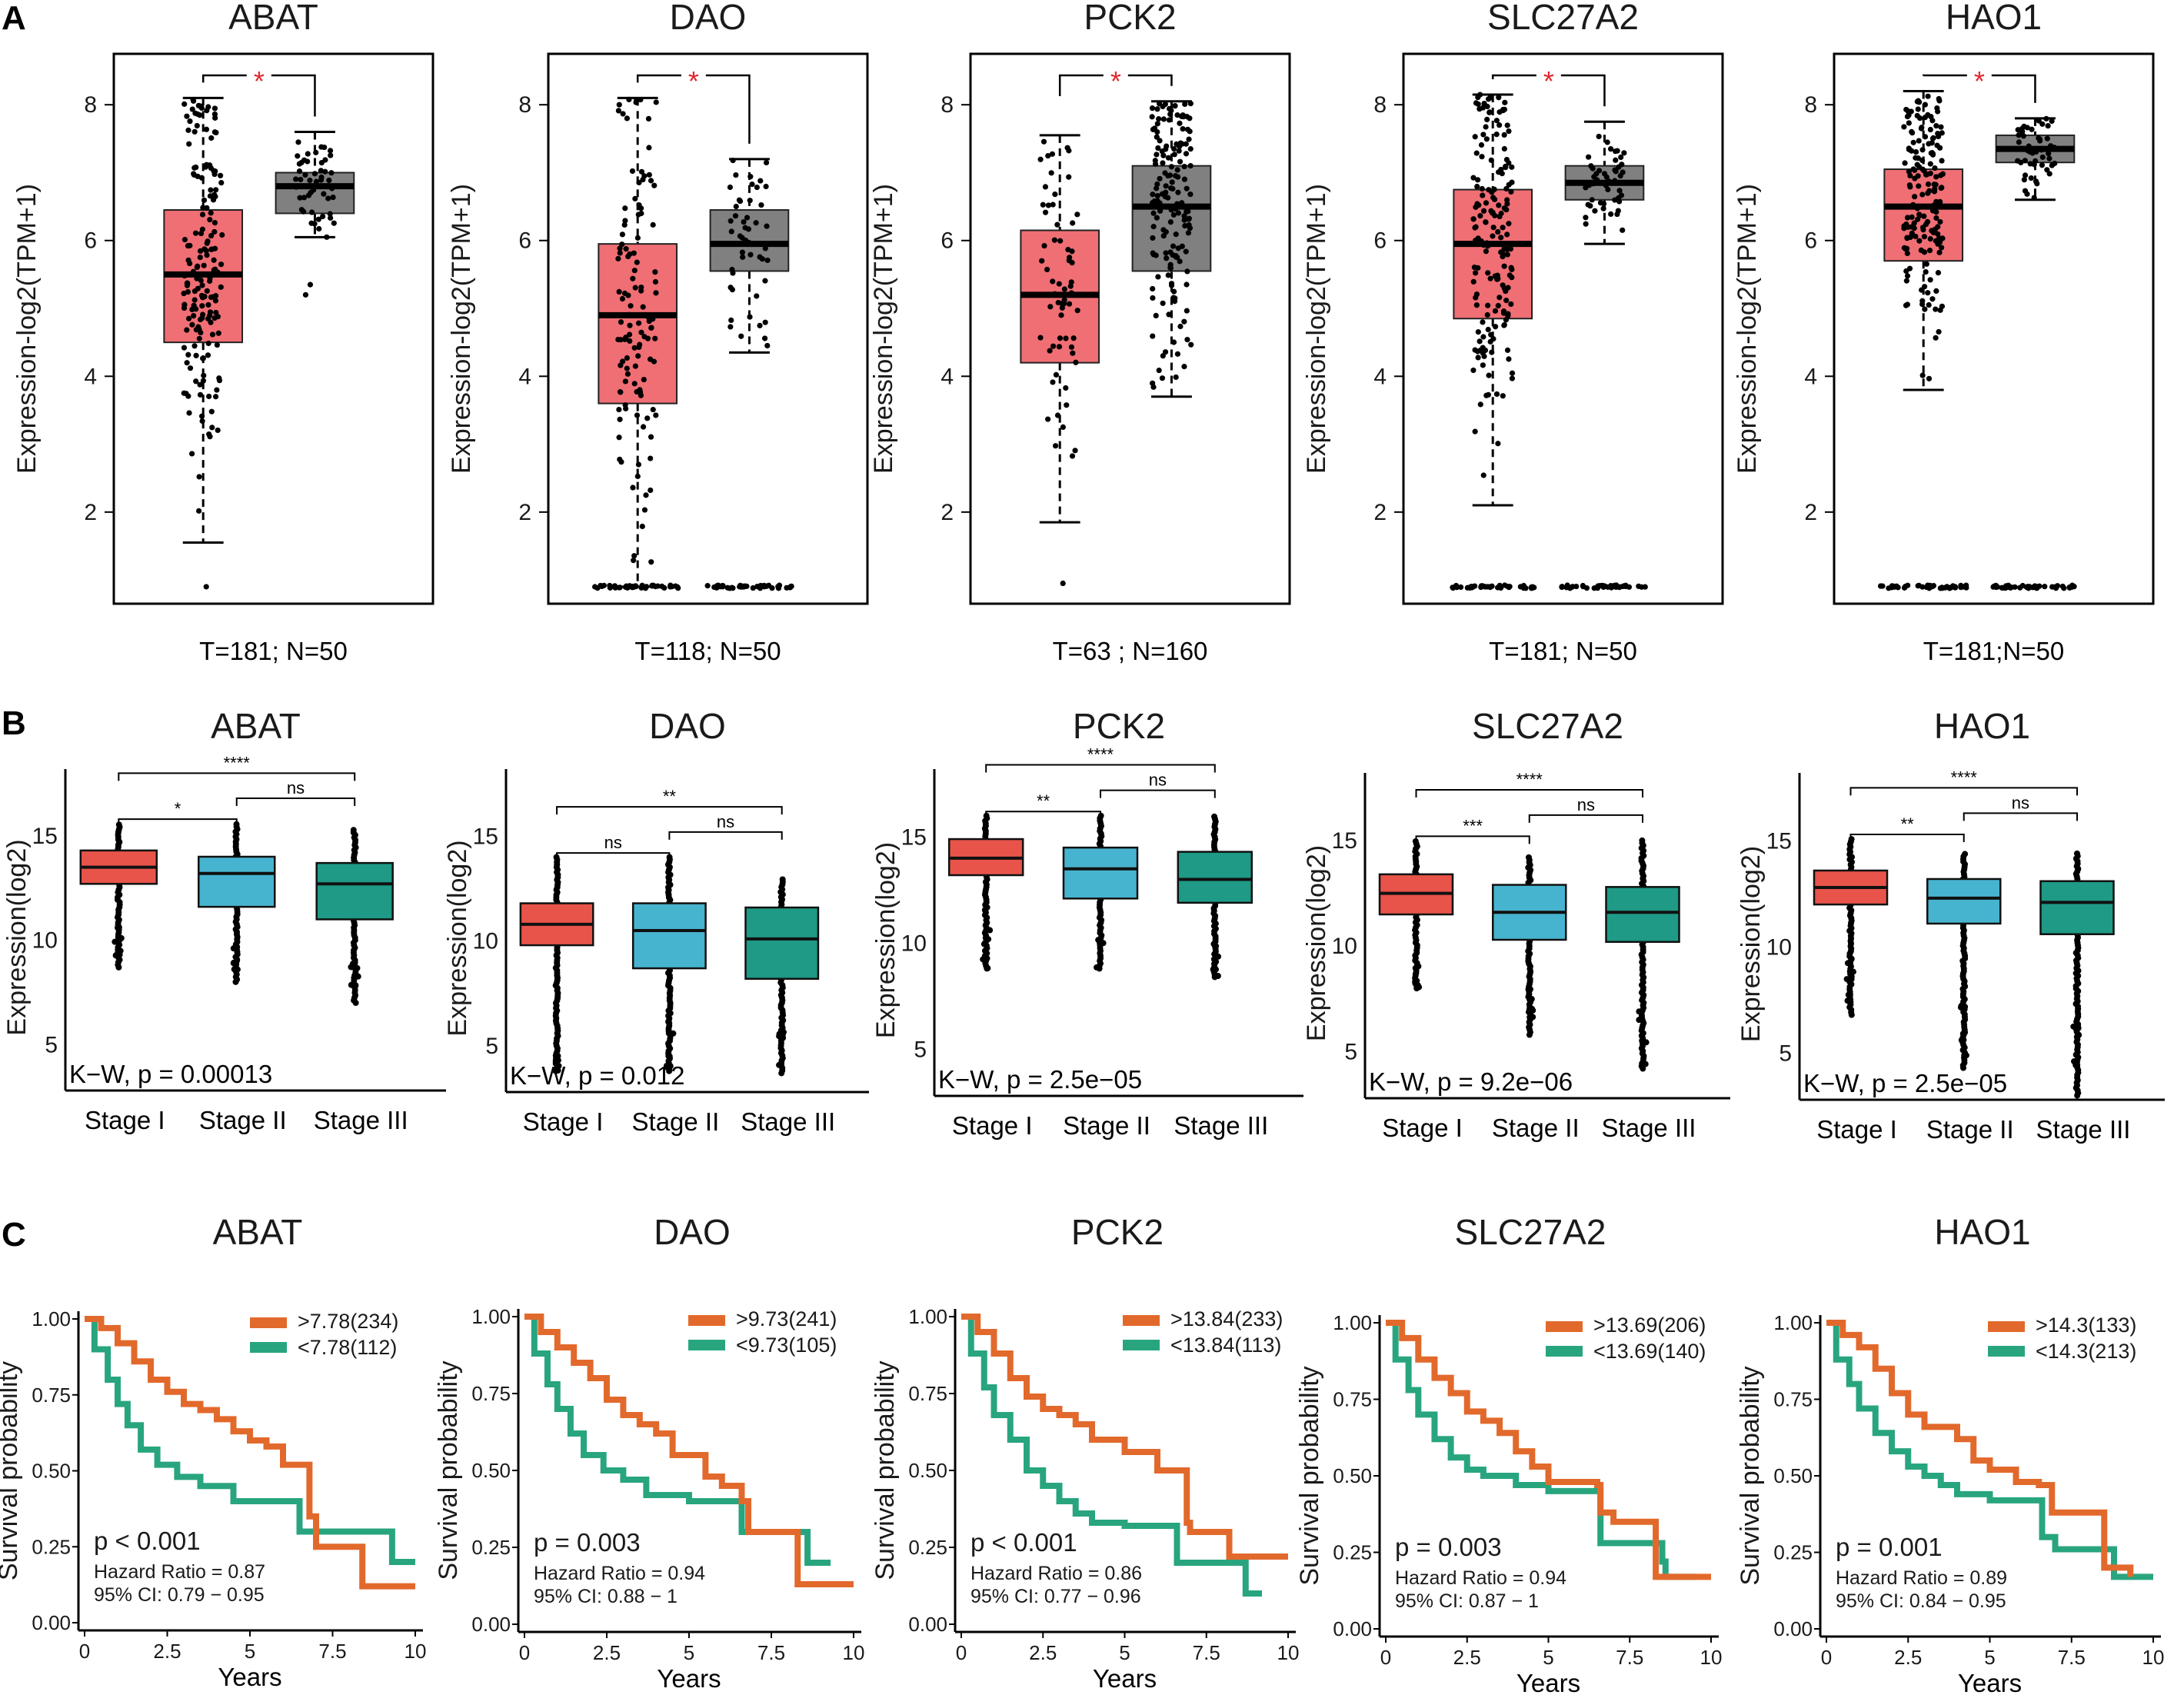  Describe the element at coordinates (1751, 944) in the screenshot. I see `y-axis-label: Expression(log2)` at that location.